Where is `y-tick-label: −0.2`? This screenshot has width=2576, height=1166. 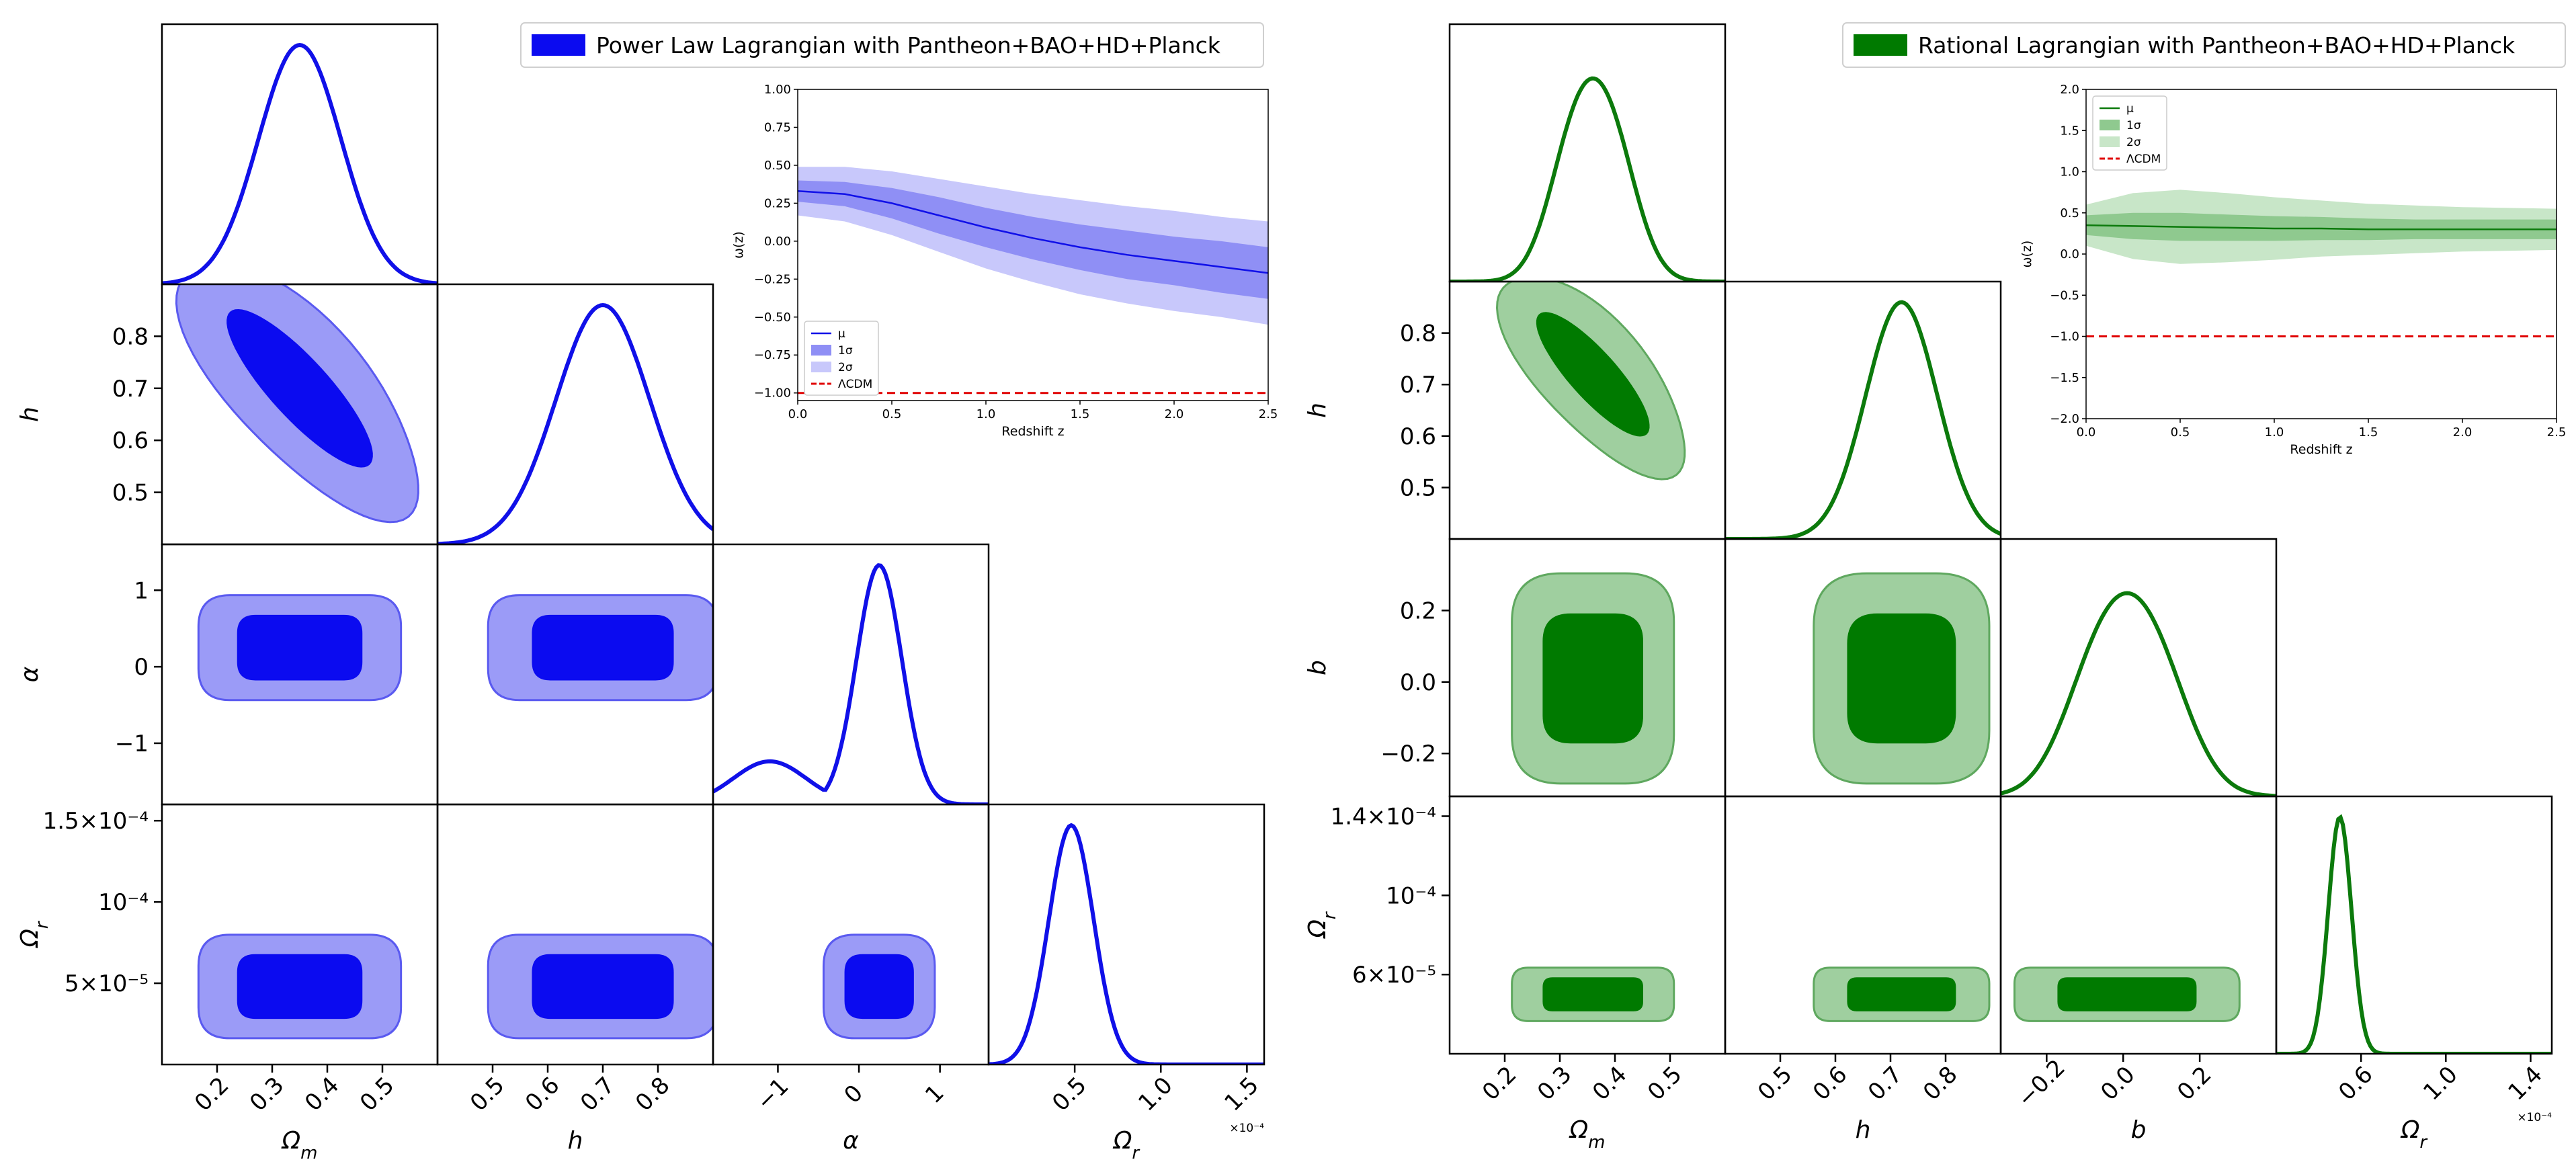 y-tick-label: −0.2 is located at coordinates (1408, 754).